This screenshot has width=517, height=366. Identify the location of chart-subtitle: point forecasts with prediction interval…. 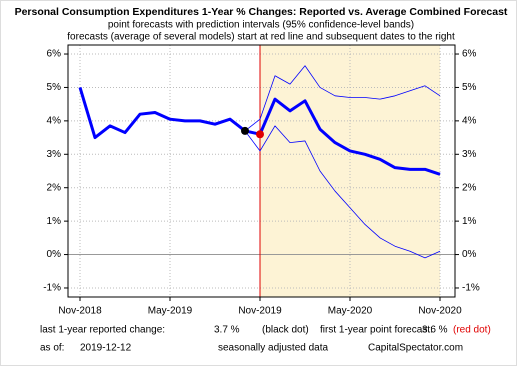
(261, 25).